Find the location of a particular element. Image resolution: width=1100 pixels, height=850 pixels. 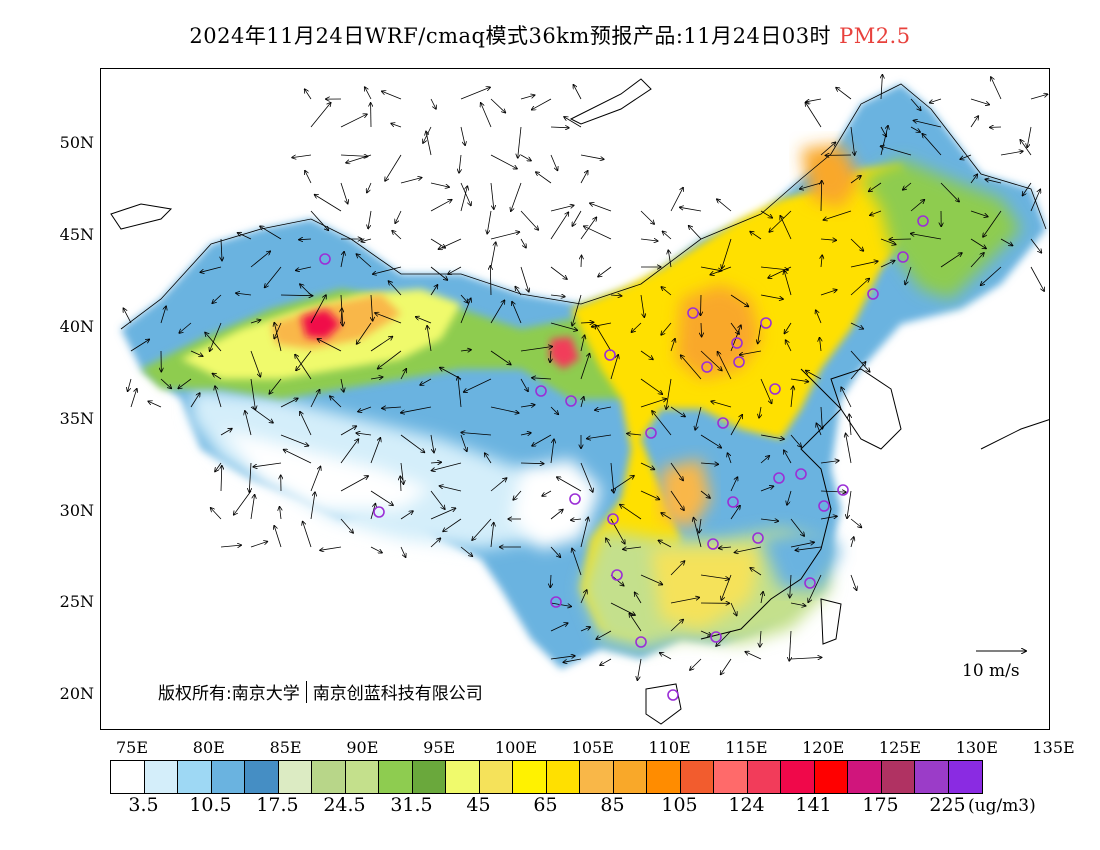

x-tick-label: 115E is located at coordinates (746, 747).